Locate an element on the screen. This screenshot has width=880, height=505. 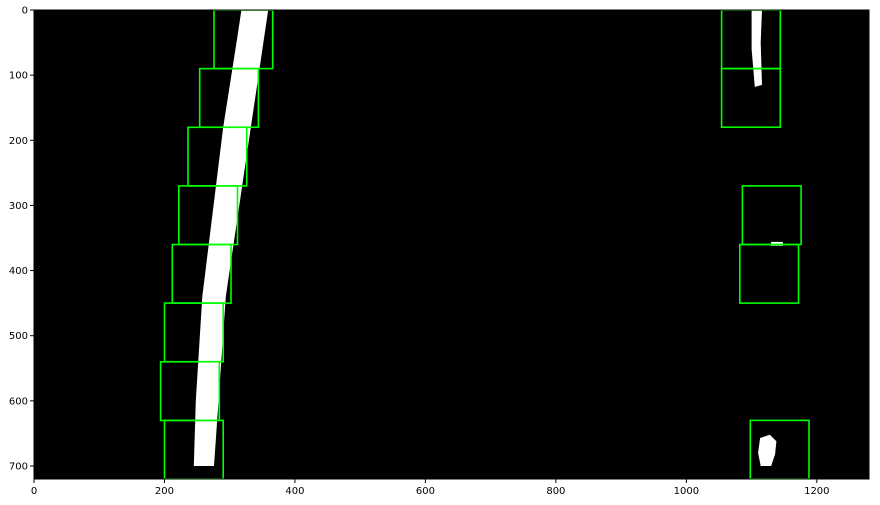
y-tick-label: 700 is located at coordinates (18, 466).